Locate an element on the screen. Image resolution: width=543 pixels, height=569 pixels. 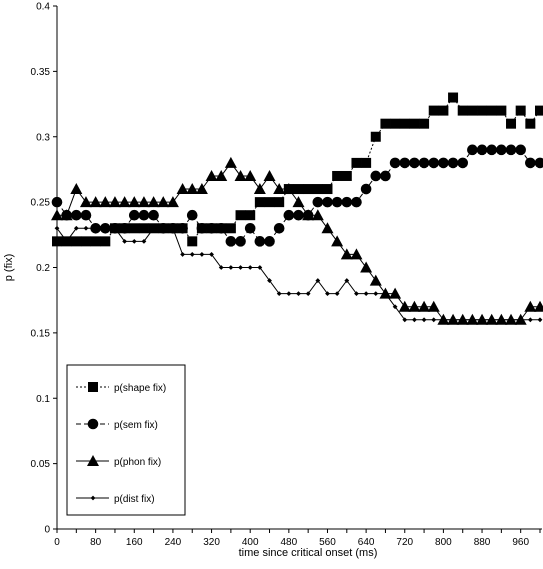
y-tick-label: 0.4 is located at coordinates (43, 7).